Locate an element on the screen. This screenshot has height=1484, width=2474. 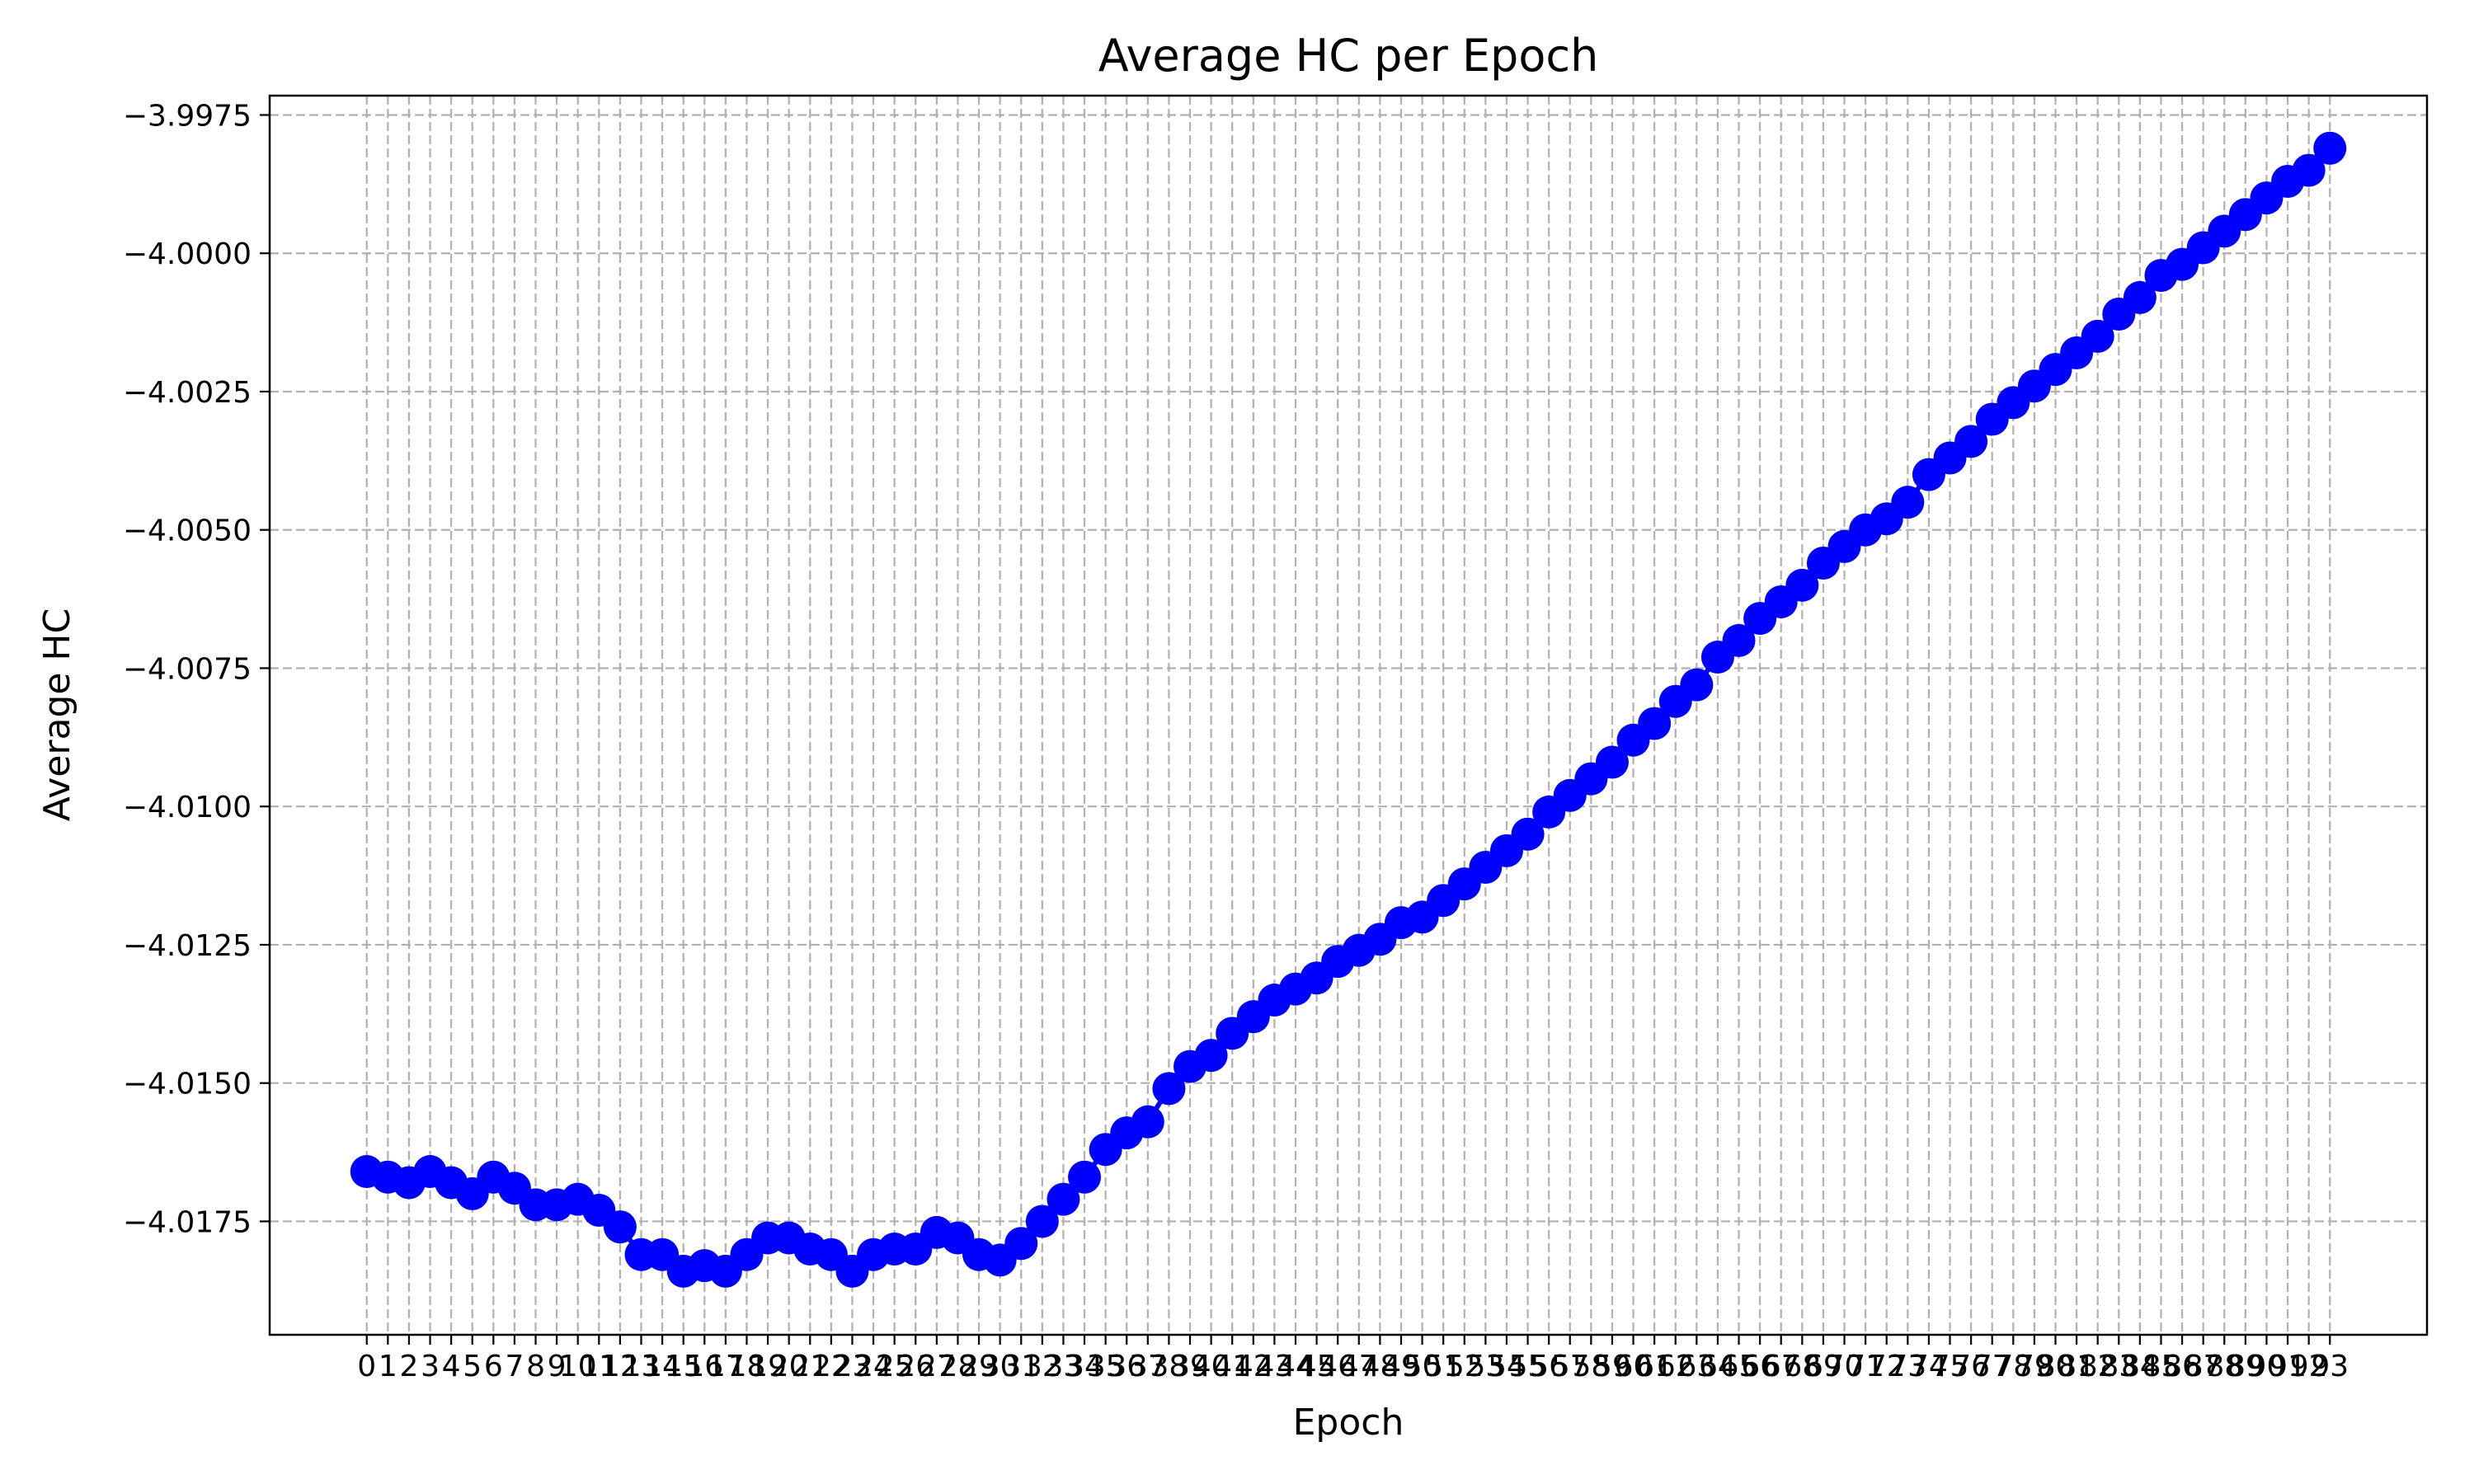
x-tick-label: 44 is located at coordinates (1296, 1366).